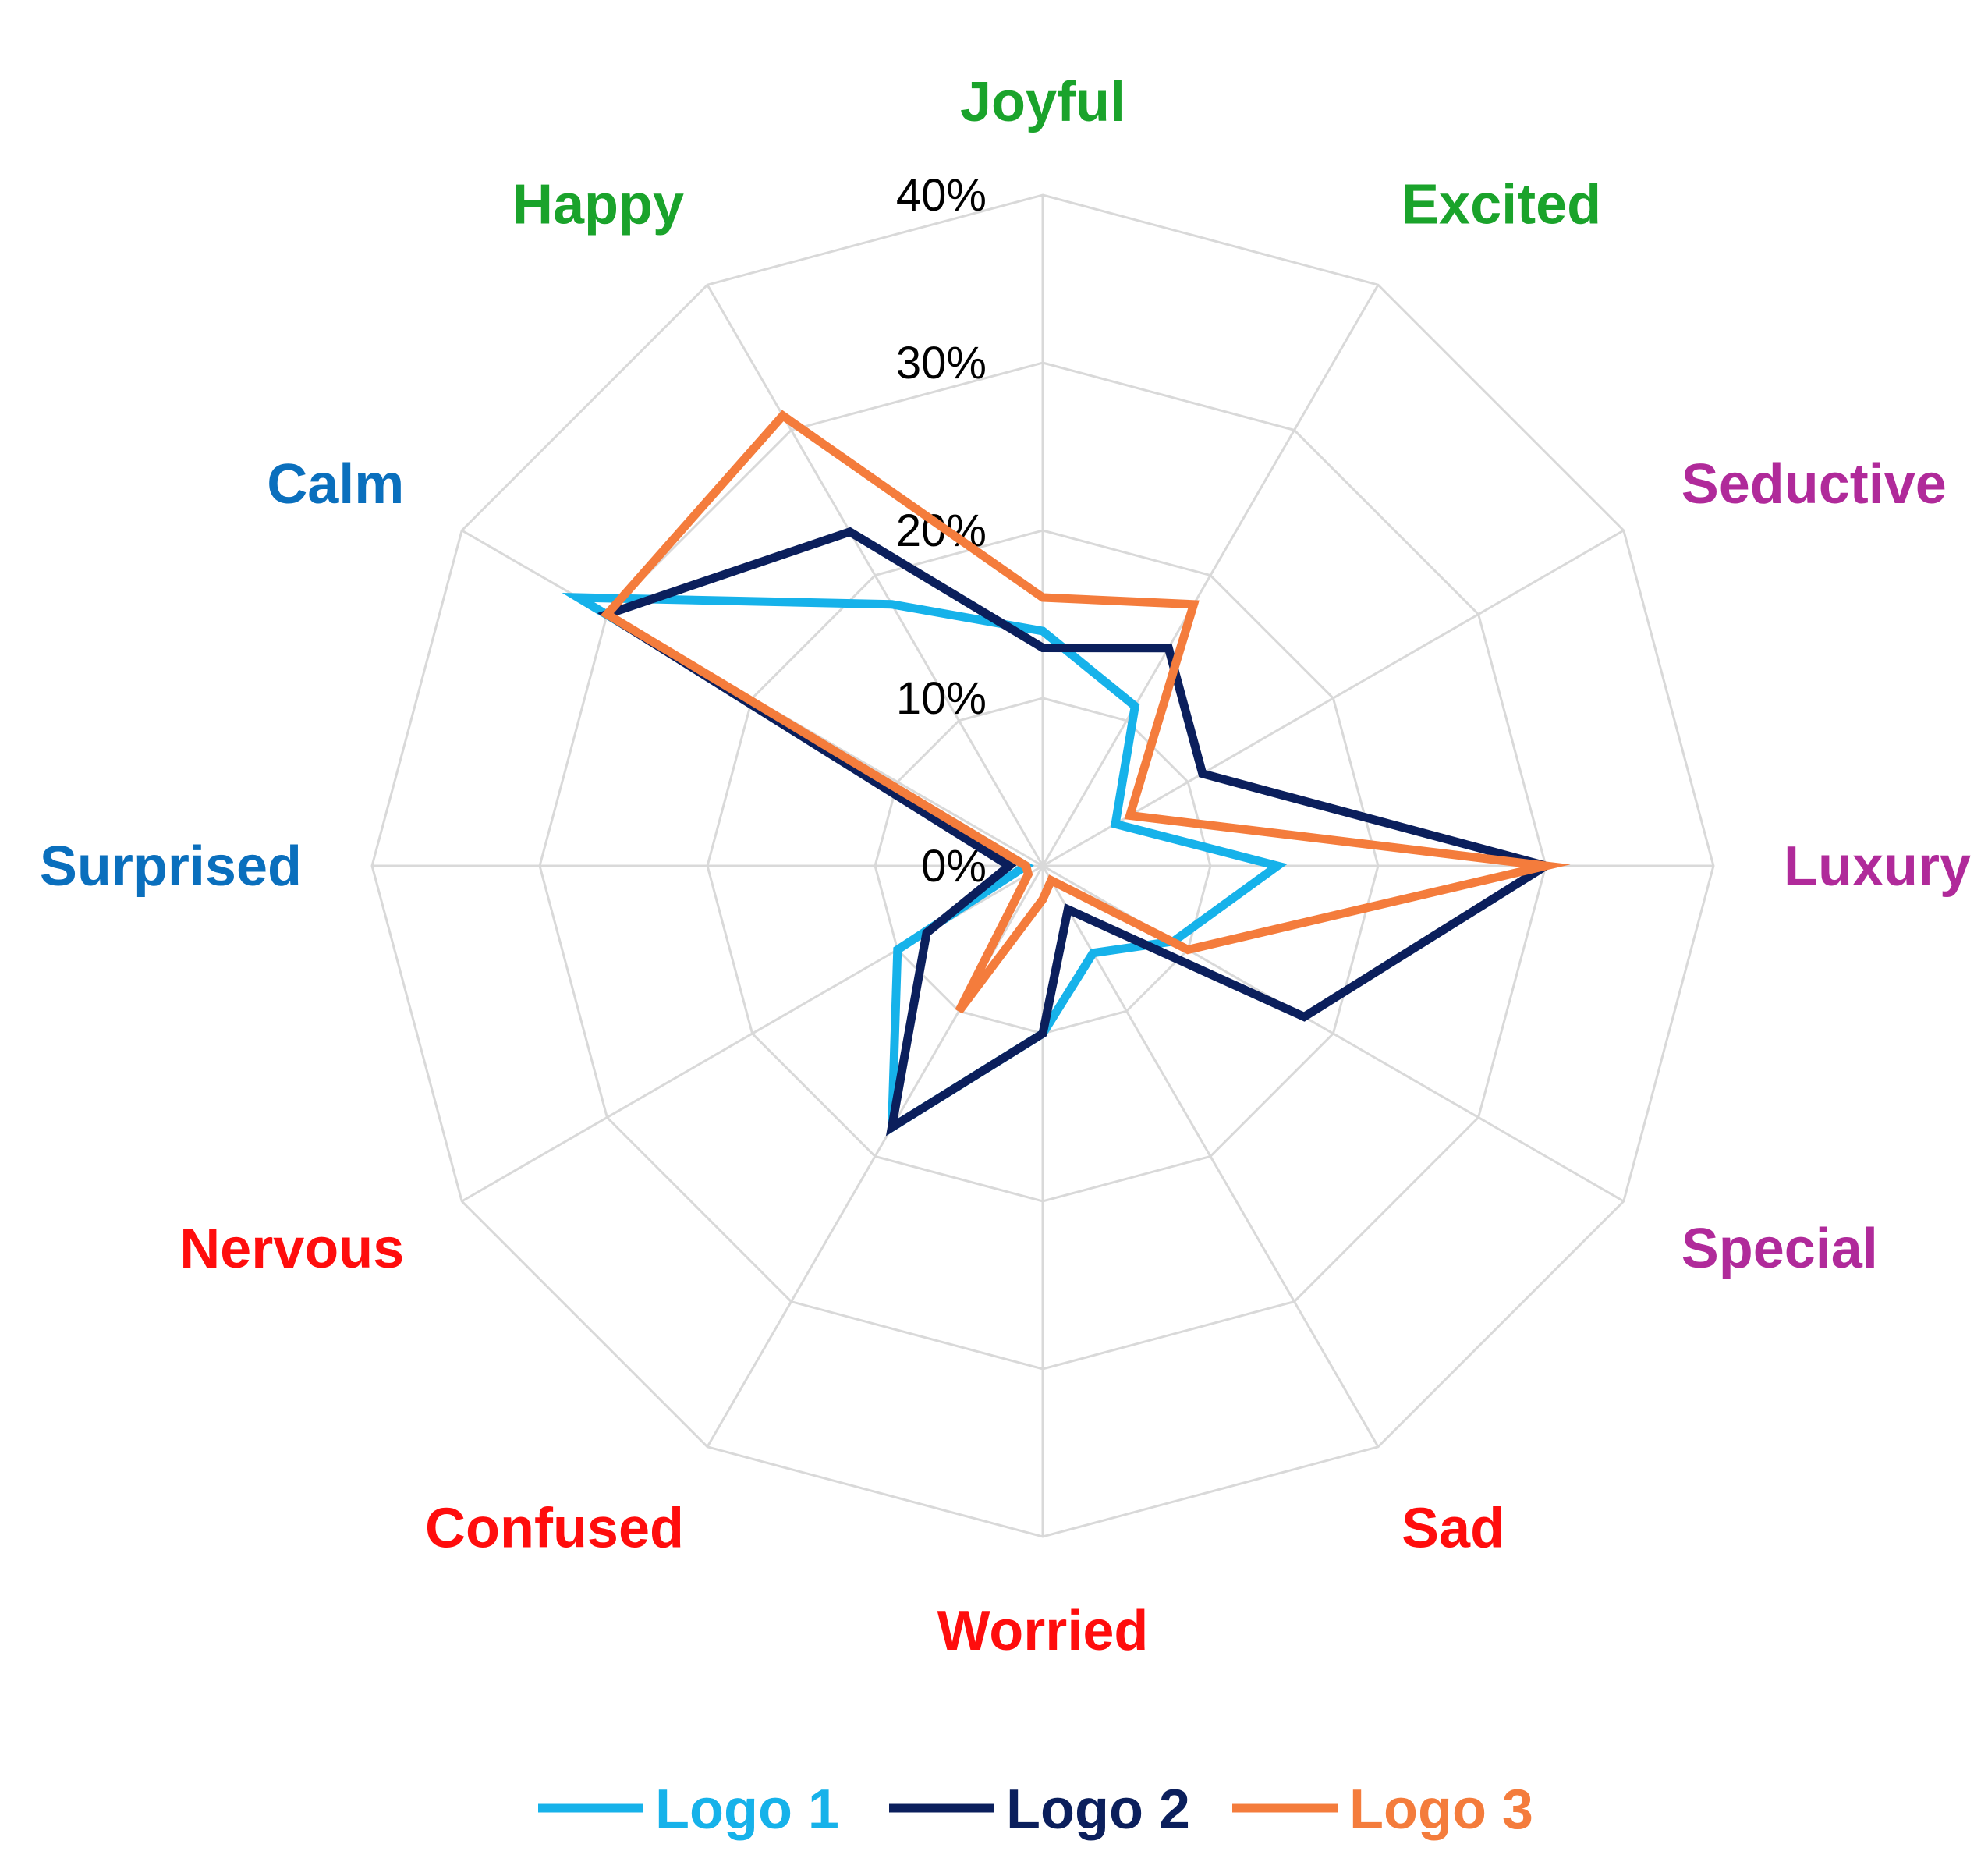 This screenshot has height=1869, width=1988. Describe the element at coordinates (942, 363) in the screenshot. I see `tick-label: 30%` at that location.